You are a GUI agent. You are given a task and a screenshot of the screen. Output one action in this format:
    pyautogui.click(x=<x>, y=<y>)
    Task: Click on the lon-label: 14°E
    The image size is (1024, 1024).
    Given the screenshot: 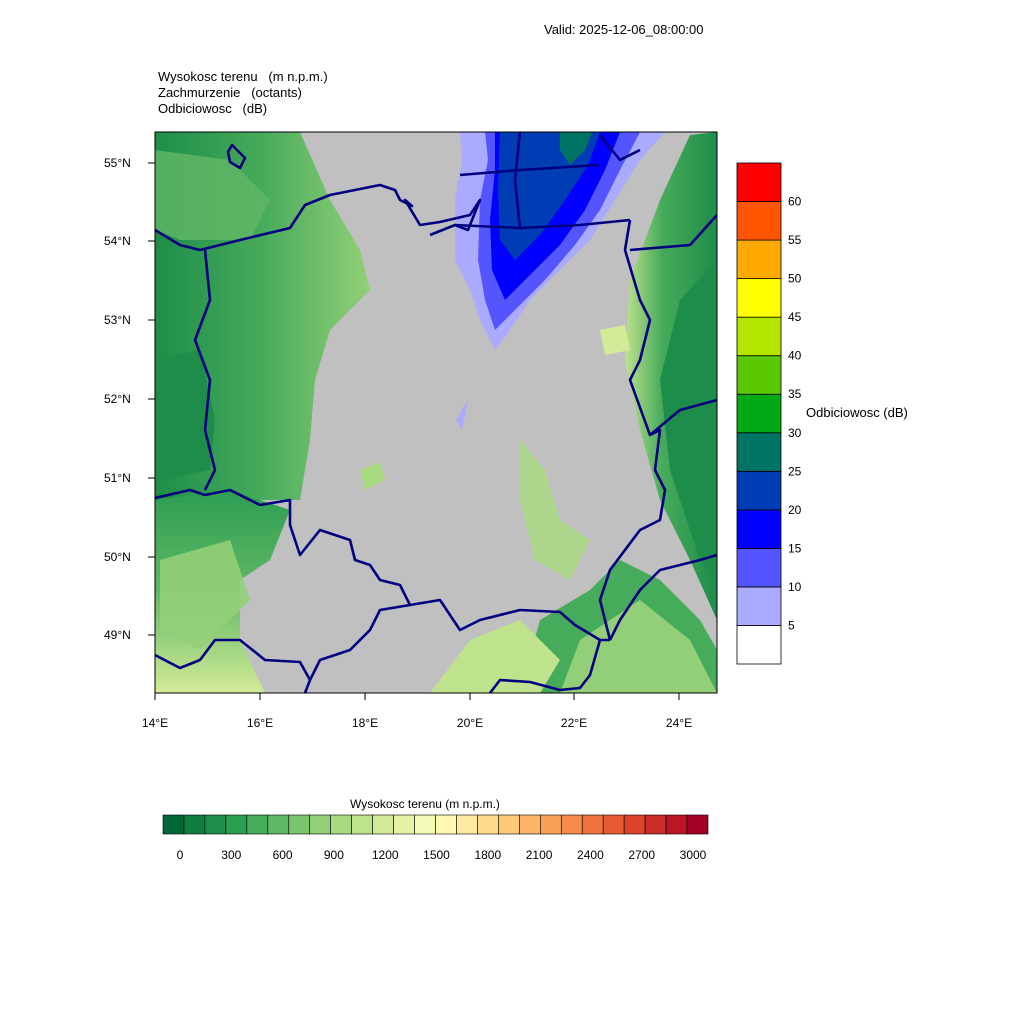 What is the action you would take?
    pyautogui.click(x=155, y=723)
    